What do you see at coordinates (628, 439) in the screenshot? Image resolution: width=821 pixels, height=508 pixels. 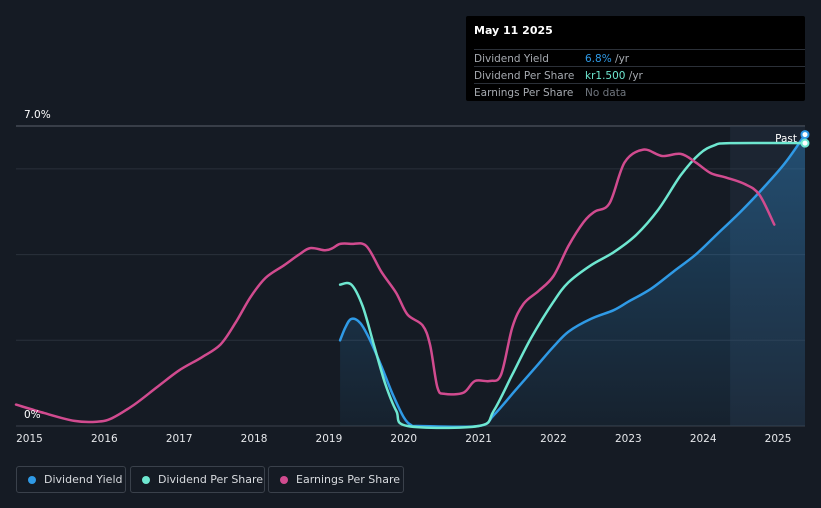 I see `x-tick-label: 2023` at bounding box center [628, 439].